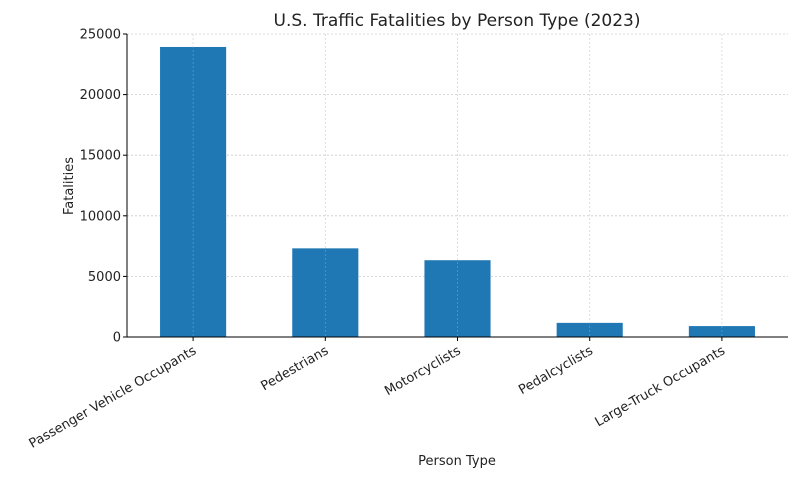  What do you see at coordinates (294, 368) in the screenshot?
I see `x-tick-label: Pedestrians` at bounding box center [294, 368].